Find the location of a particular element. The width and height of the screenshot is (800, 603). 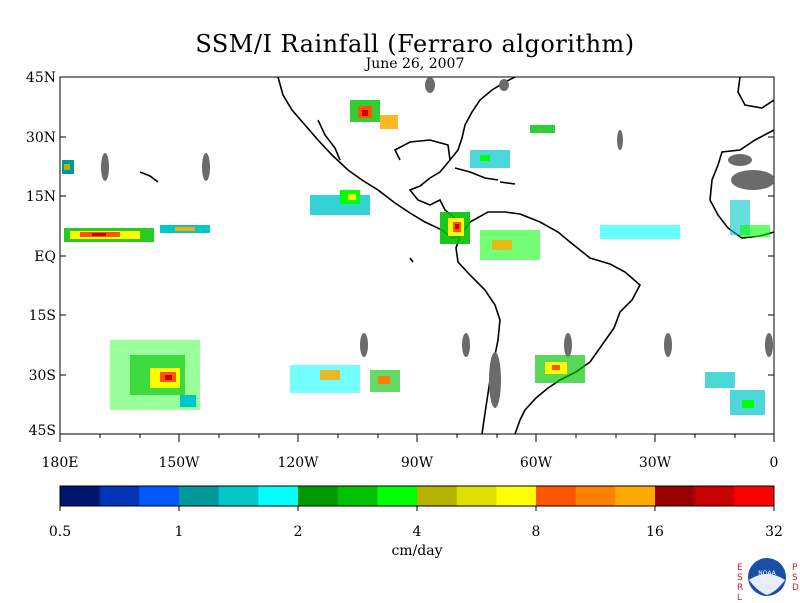

colorbar is located at coordinates (417, 498).